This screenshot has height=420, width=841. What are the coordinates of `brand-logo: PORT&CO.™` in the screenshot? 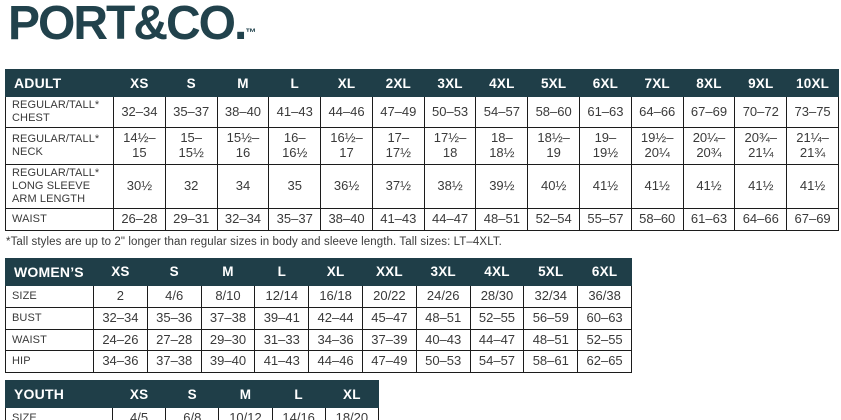 It's located at (421, 27).